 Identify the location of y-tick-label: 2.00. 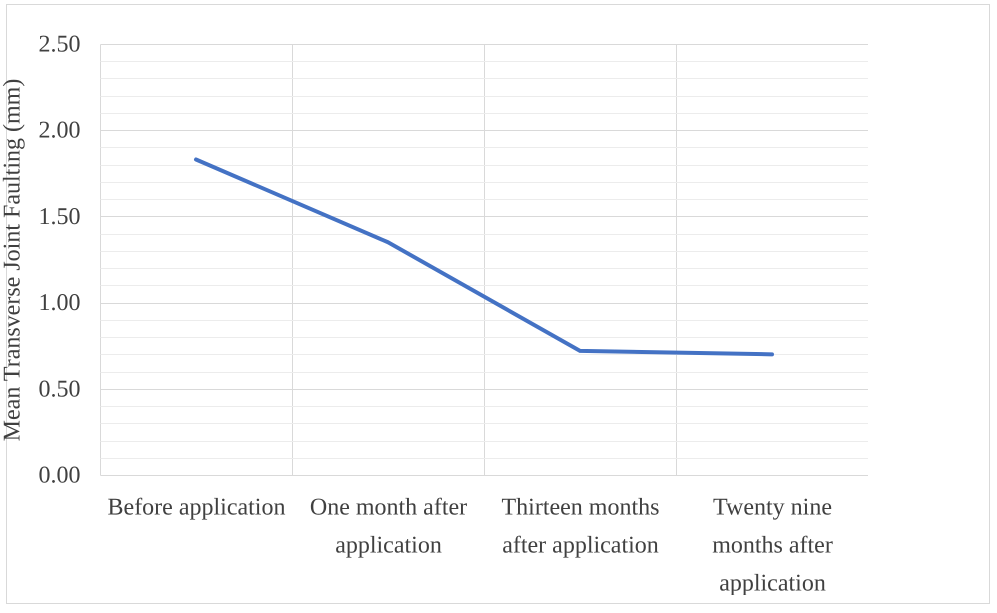
(59, 131).